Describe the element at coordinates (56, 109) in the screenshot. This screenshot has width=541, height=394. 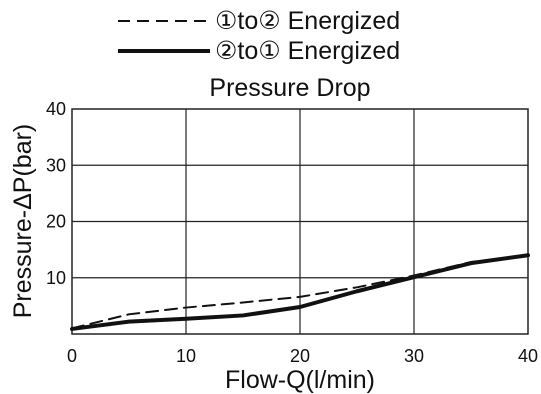
I see `y-tick-label: 40` at that location.